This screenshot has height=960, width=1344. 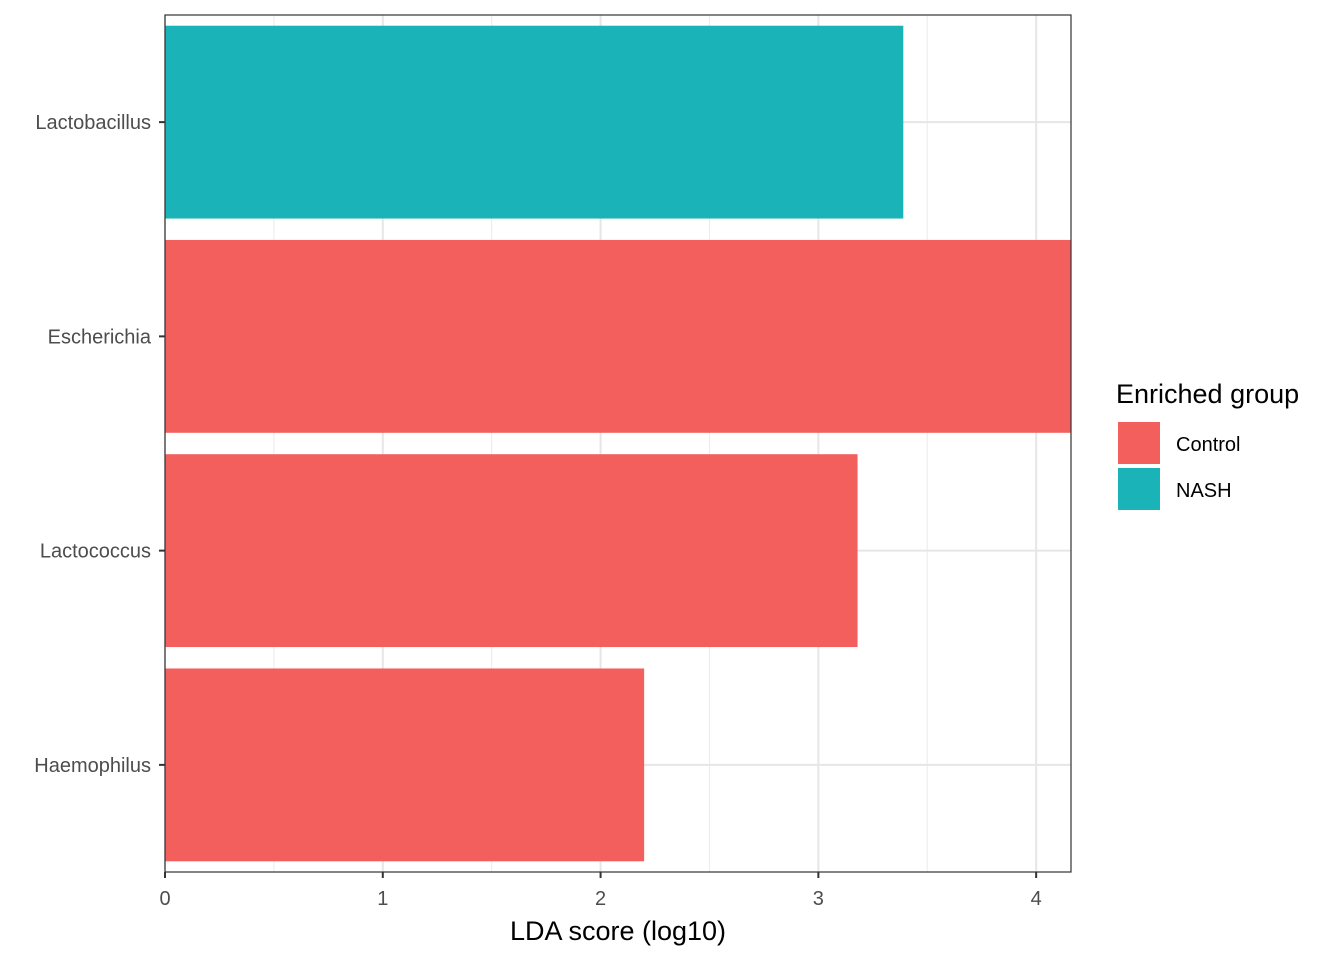 What do you see at coordinates (405, 765) in the screenshot?
I see `bar-haemophilus` at bounding box center [405, 765].